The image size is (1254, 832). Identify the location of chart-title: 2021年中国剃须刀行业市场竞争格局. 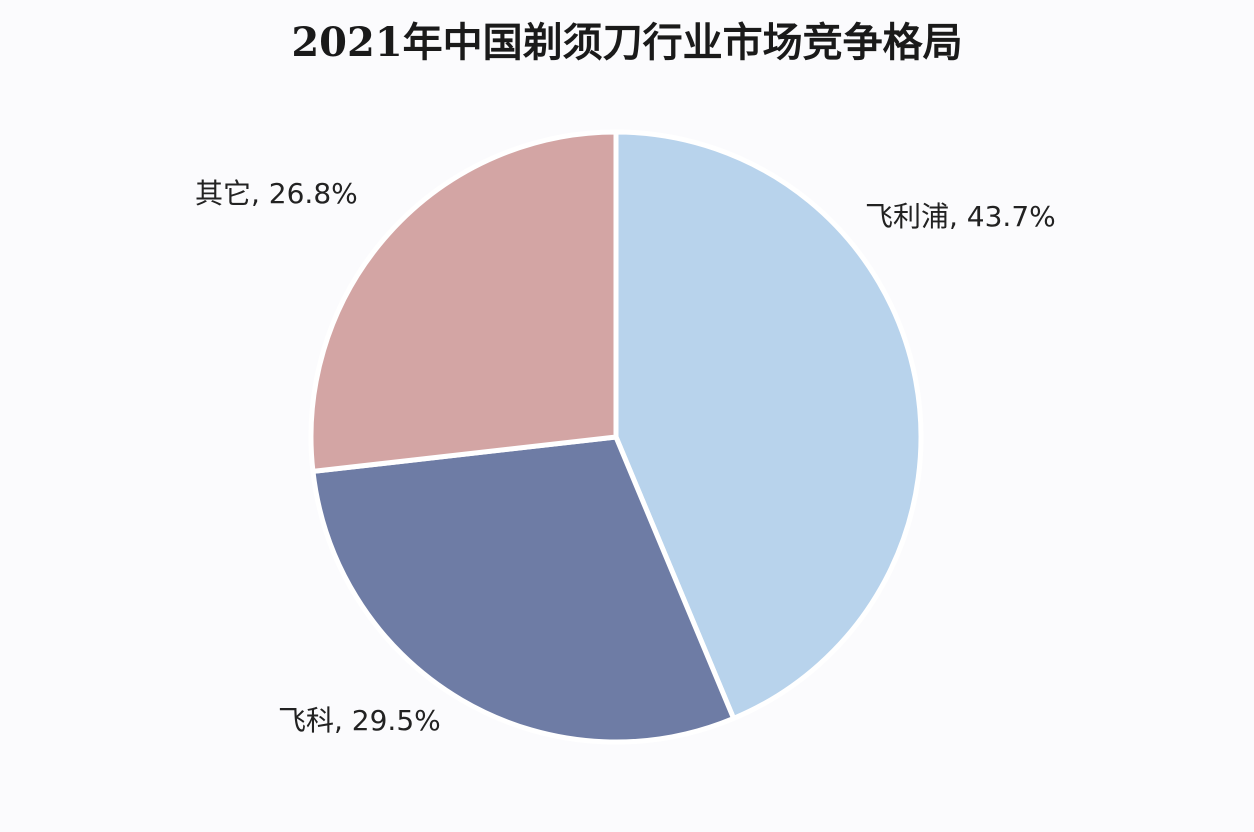
(626, 42).